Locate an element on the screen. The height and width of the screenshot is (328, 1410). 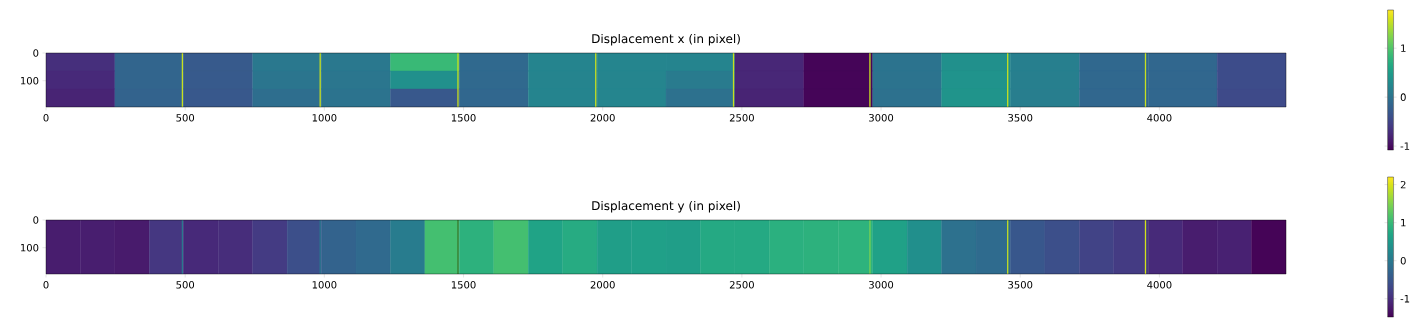
chart-title: Displacement y (in pixel) is located at coordinates (666, 206).